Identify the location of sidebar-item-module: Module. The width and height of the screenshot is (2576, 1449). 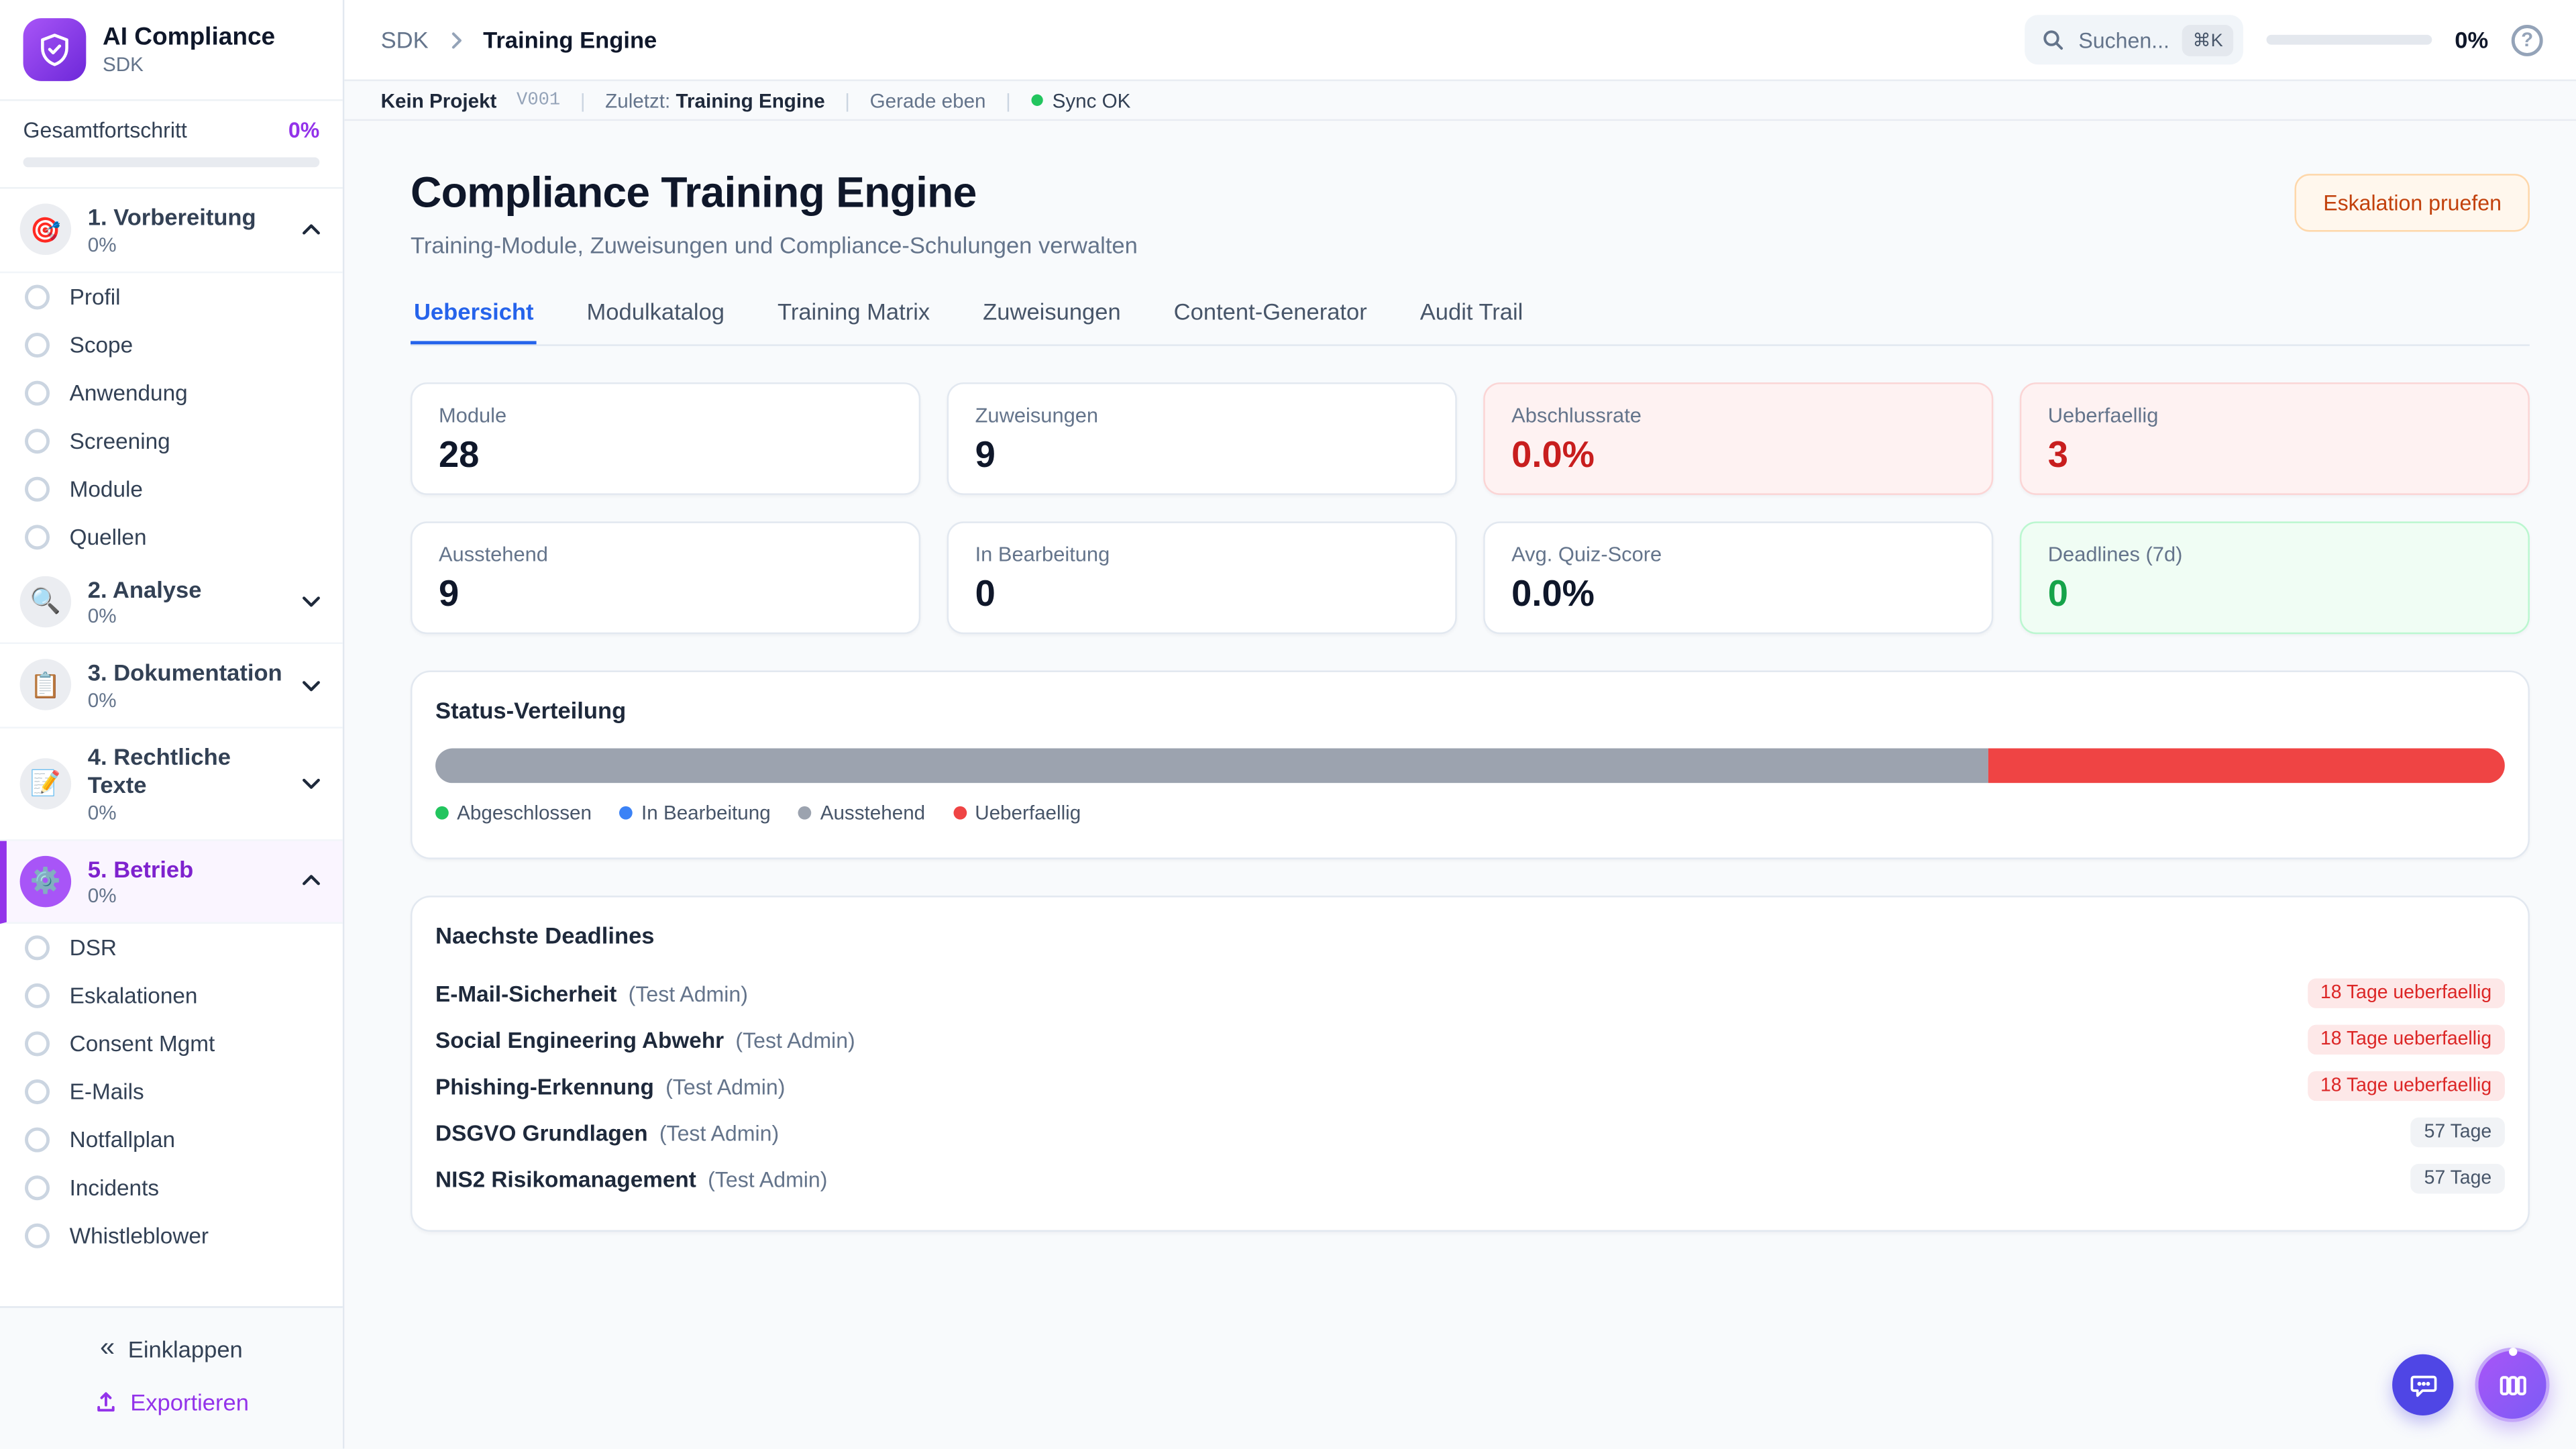
(171, 488).